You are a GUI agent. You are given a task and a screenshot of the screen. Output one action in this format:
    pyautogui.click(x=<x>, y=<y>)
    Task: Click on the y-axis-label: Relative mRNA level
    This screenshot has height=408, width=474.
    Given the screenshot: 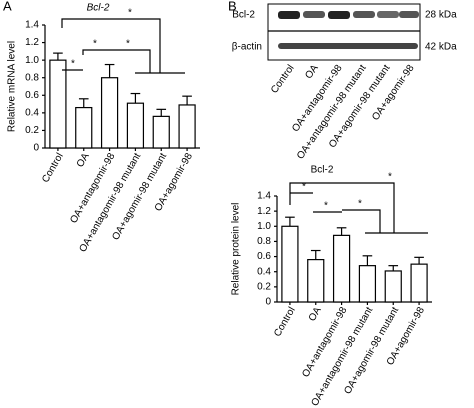 What is the action you would take?
    pyautogui.click(x=12, y=86)
    